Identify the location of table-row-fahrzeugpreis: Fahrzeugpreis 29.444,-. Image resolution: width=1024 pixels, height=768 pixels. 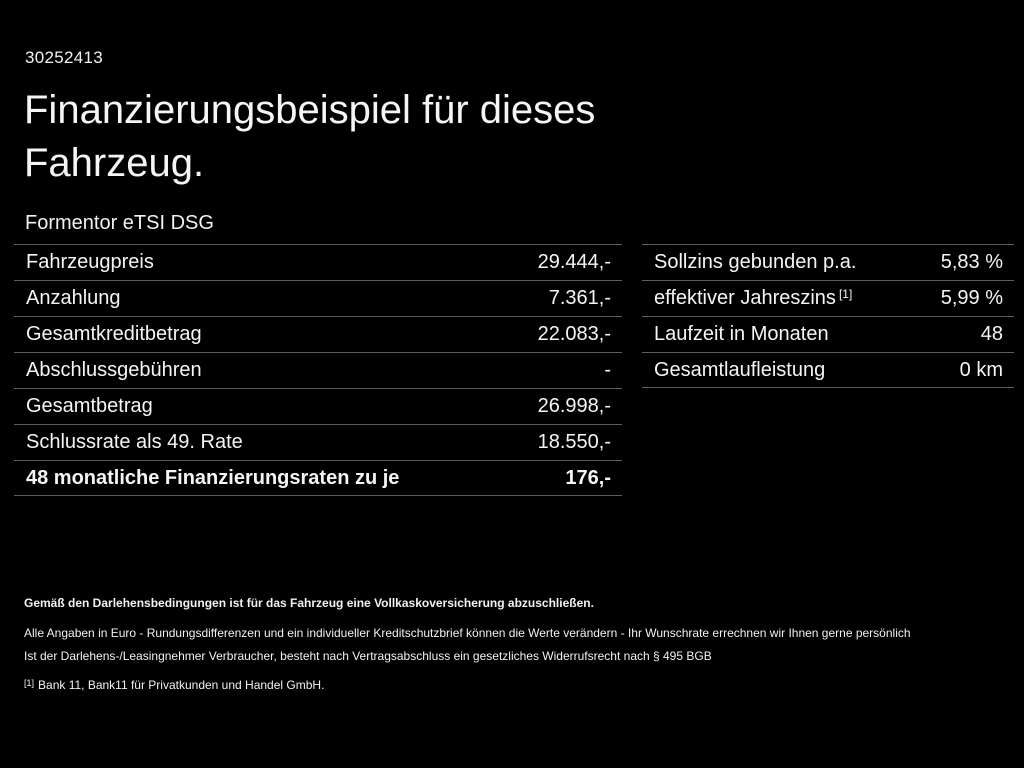
(318, 262).